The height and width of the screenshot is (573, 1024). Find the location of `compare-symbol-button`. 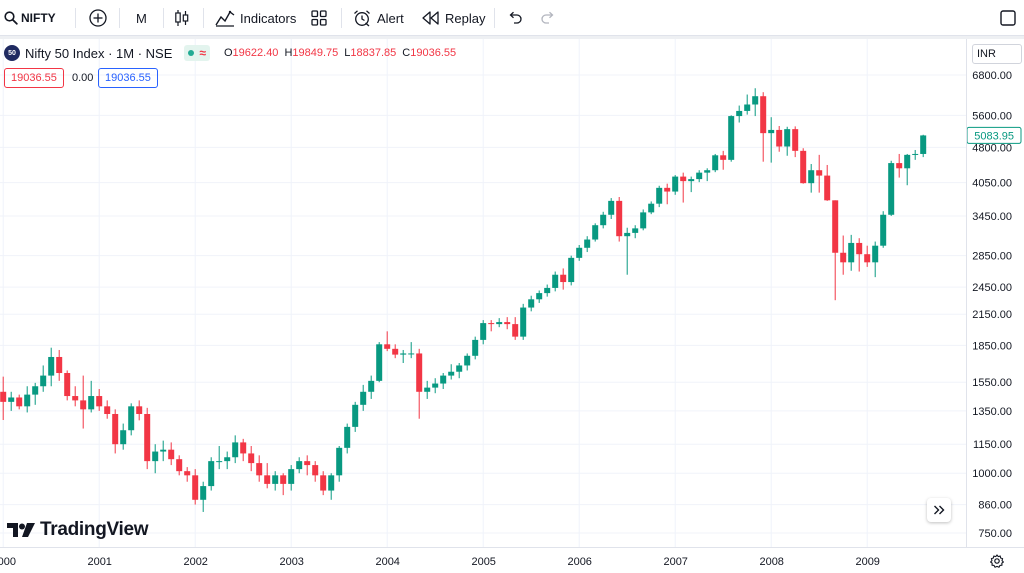

compare-symbol-button is located at coordinates (98, 18).